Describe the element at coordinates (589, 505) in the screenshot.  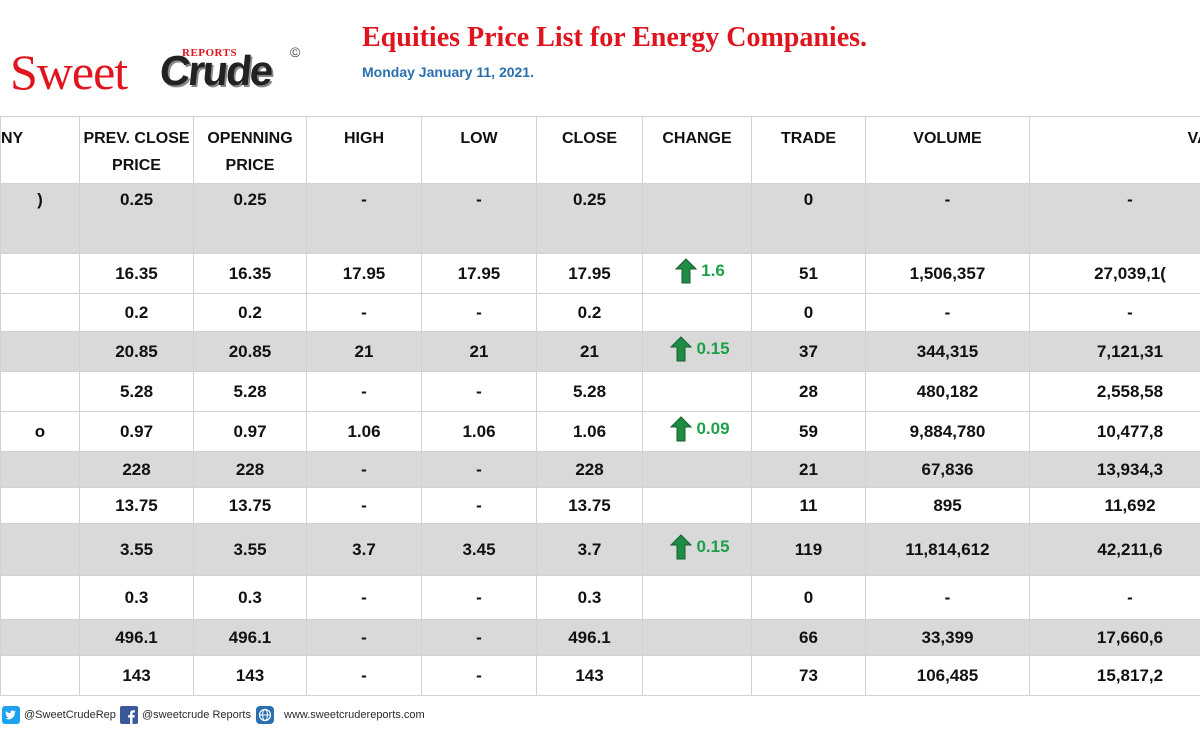
I see `cell-close: 13.75` at that location.